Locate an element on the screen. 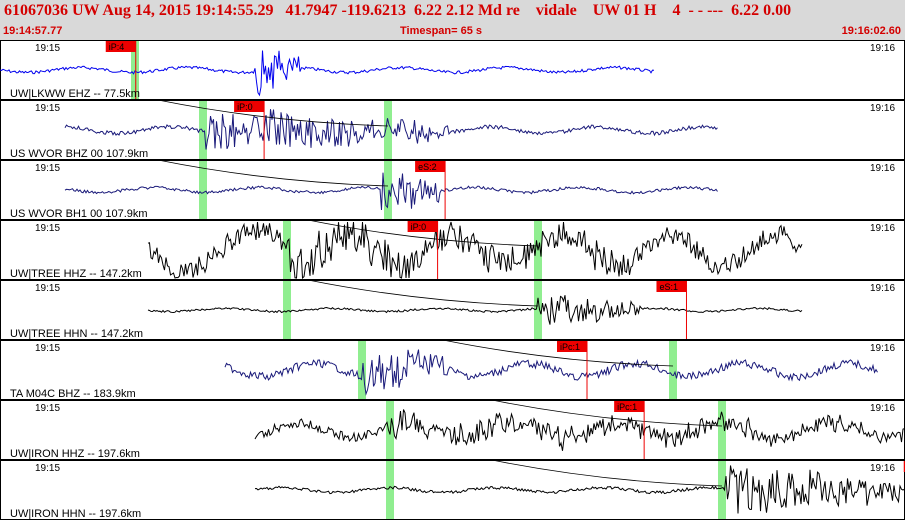 The image size is (905, 520). trace-row: iP:0 19:15 19:16 US WVOR BHZ 00 107.9km is located at coordinates (452, 129).